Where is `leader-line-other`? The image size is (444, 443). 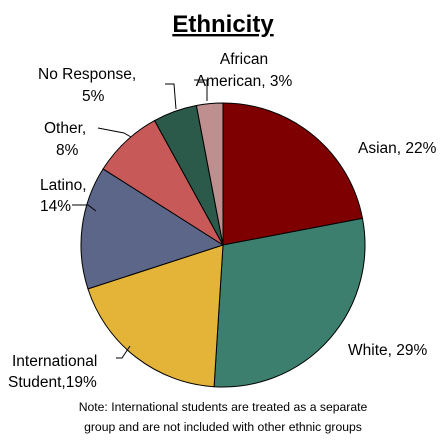
leader-line-other is located at coordinates (114, 132).